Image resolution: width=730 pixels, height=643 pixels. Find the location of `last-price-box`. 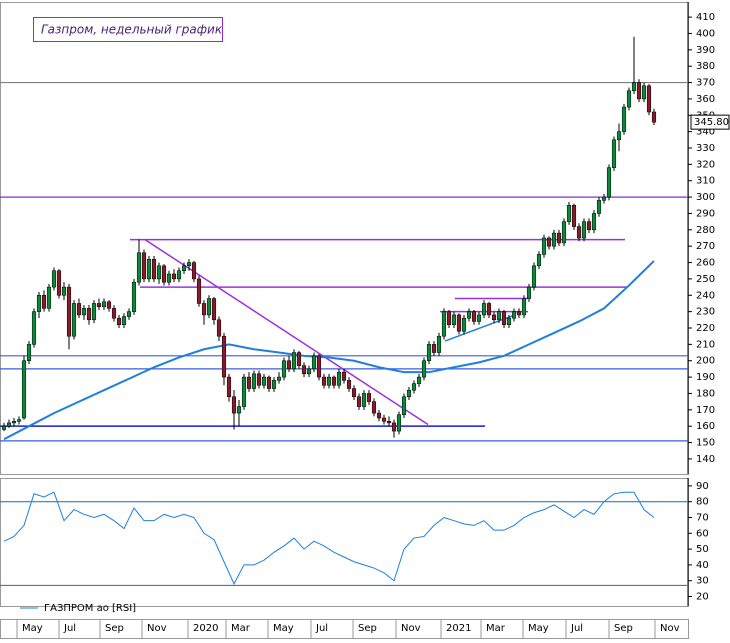

last-price-box is located at coordinates (710, 122).